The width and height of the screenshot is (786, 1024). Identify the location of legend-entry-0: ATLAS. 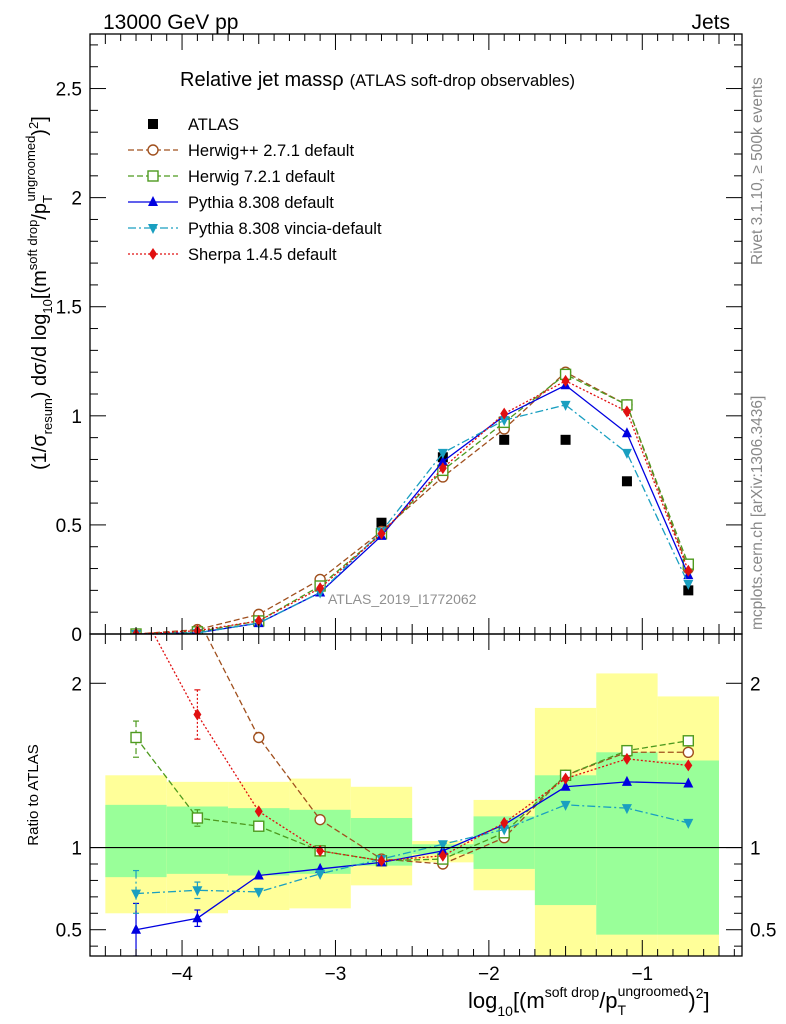
(193, 125).